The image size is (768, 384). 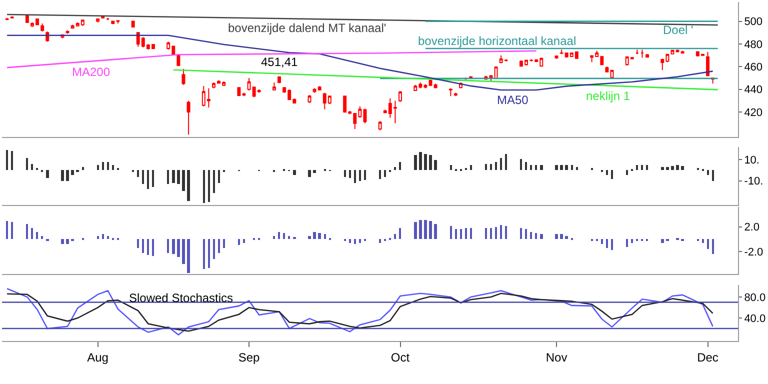 What do you see at coordinates (755, 318) in the screenshot?
I see `y-tick-label: 40.0` at bounding box center [755, 318].